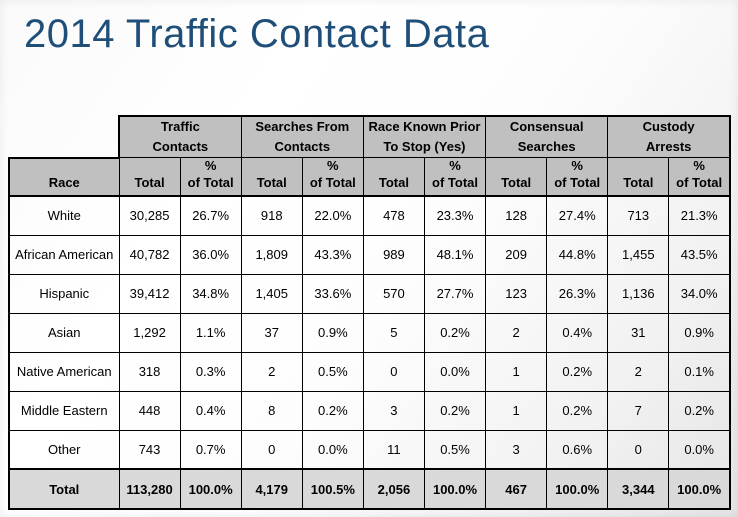 This screenshot has width=738, height=517. Describe the element at coordinates (271, 332) in the screenshot. I see `value-cell: 37` at that location.